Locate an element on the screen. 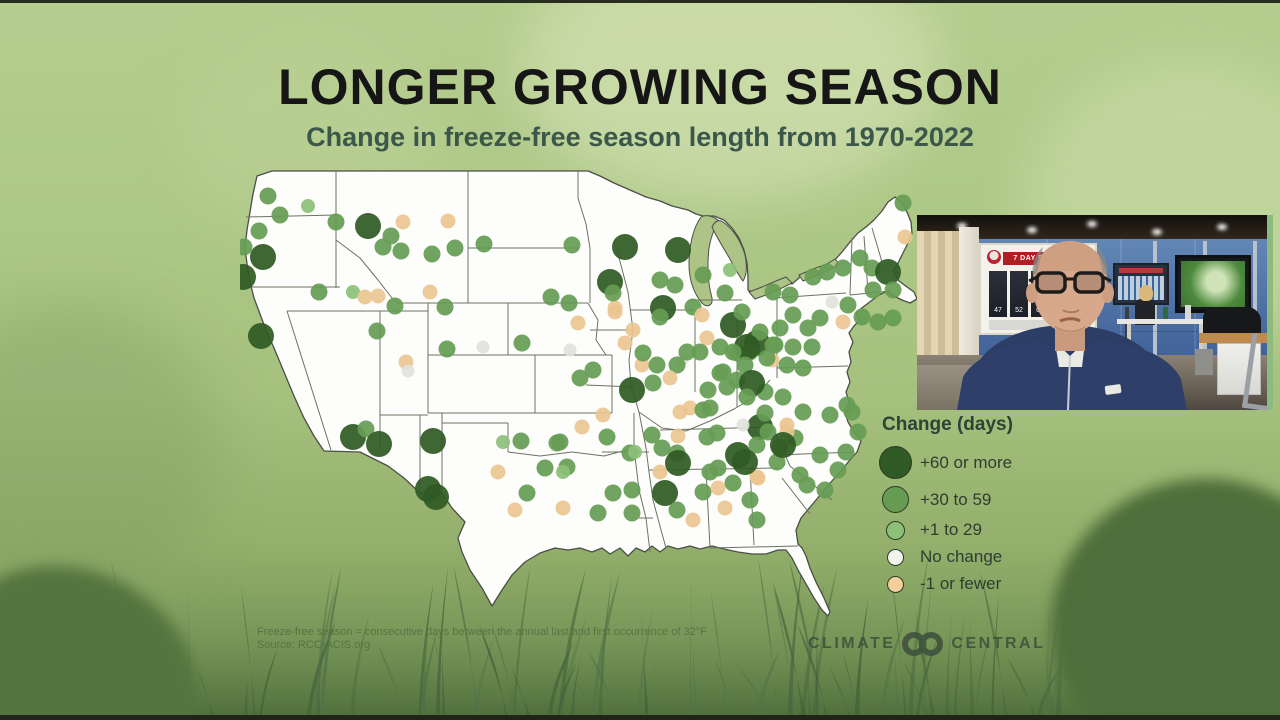 This screenshot has width=1280, height=720. presenter-figure is located at coordinates (1072, 325).